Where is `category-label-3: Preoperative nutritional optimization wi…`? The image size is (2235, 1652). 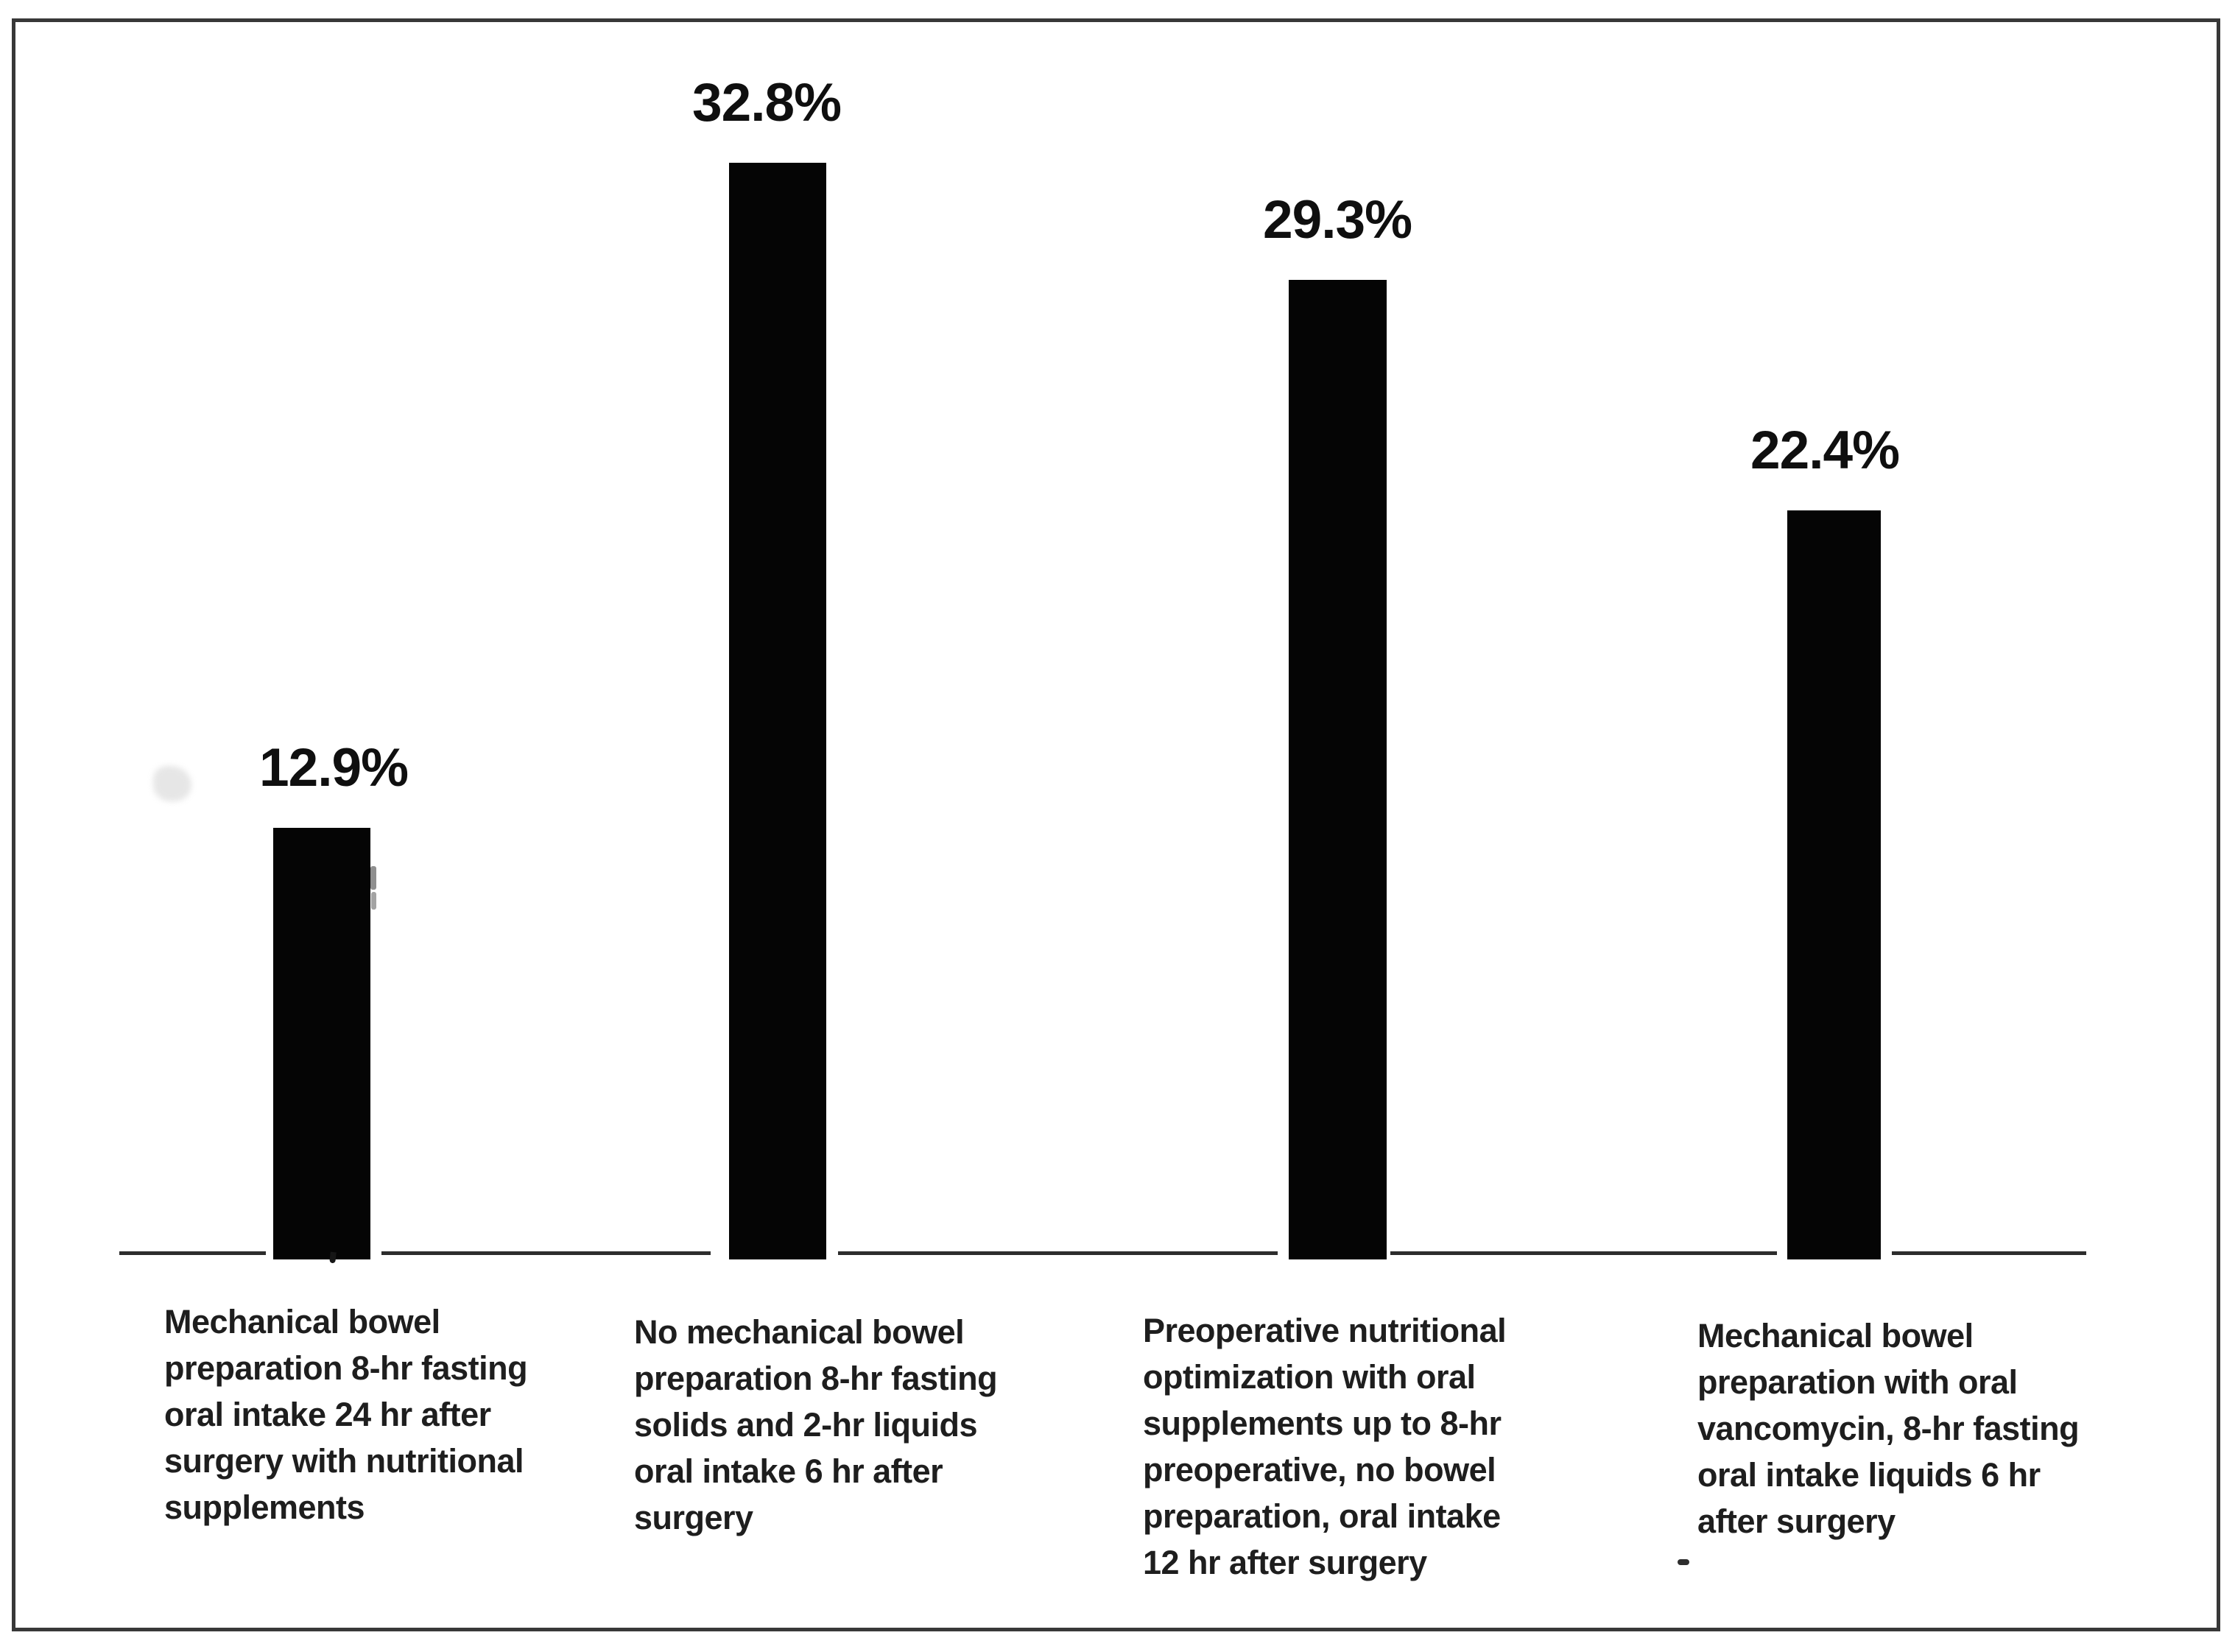 category-label-3: Preoperative nutritional optimization wi… is located at coordinates (1325, 1446).